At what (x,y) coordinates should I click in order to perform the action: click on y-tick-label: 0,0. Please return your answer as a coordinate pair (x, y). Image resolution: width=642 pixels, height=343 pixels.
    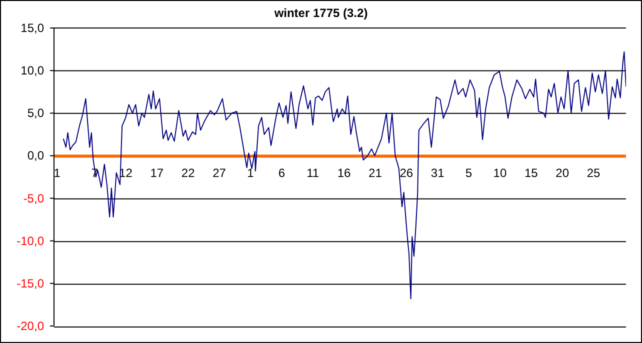
    Looking at the image, I should click on (35, 155).